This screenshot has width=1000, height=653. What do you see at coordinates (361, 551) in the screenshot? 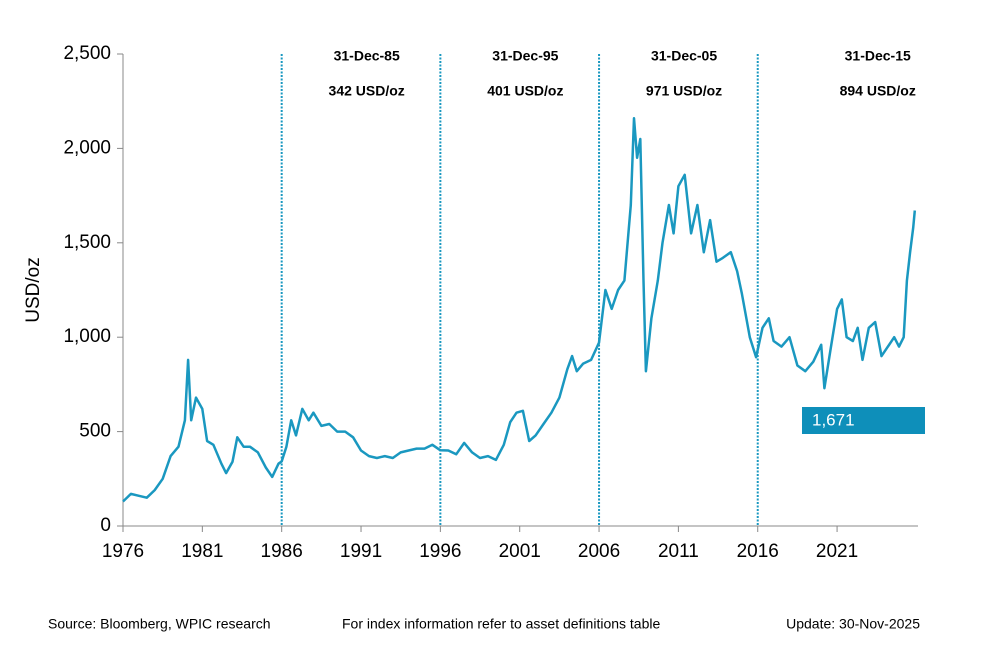
I see `x-tick-label: 1991` at bounding box center [361, 551].